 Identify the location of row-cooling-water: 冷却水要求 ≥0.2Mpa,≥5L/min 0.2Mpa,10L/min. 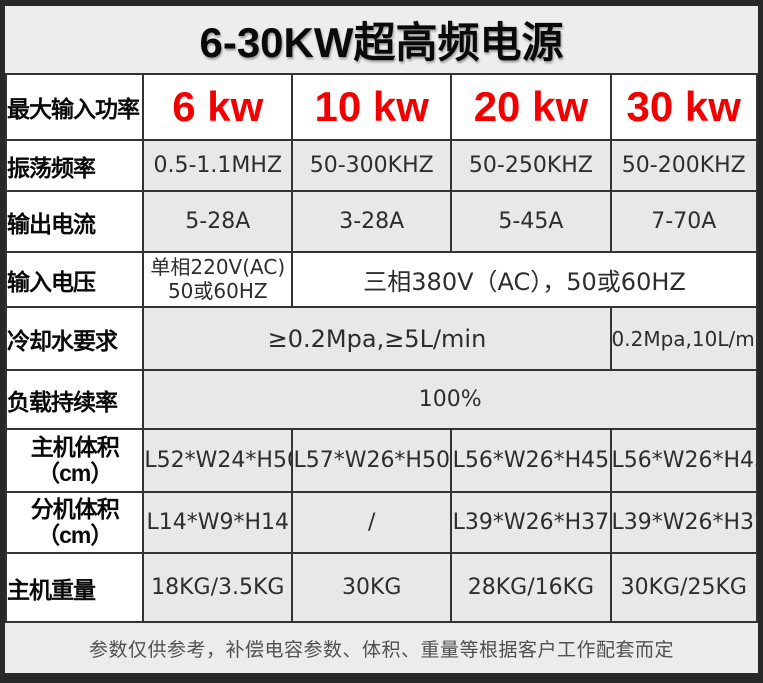
(381, 338).